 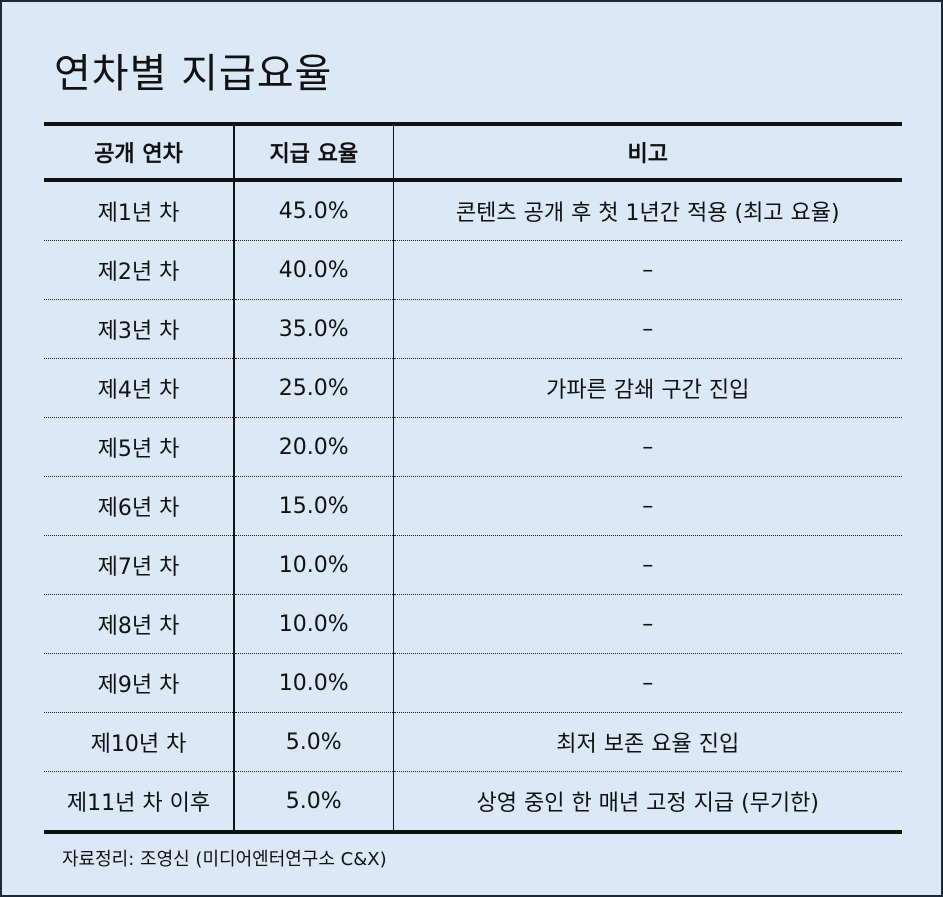 I want to click on cell-rate: 20.0%, so click(x=314, y=447).